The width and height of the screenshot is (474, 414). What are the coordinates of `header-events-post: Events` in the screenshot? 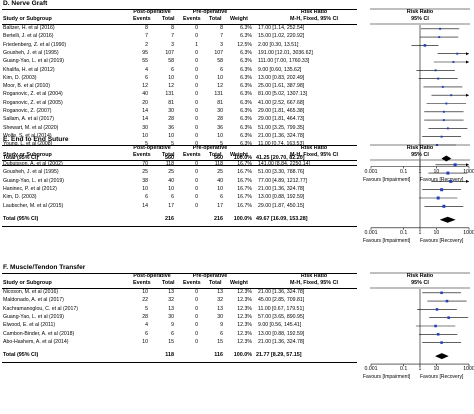 It's located at (142, 155).